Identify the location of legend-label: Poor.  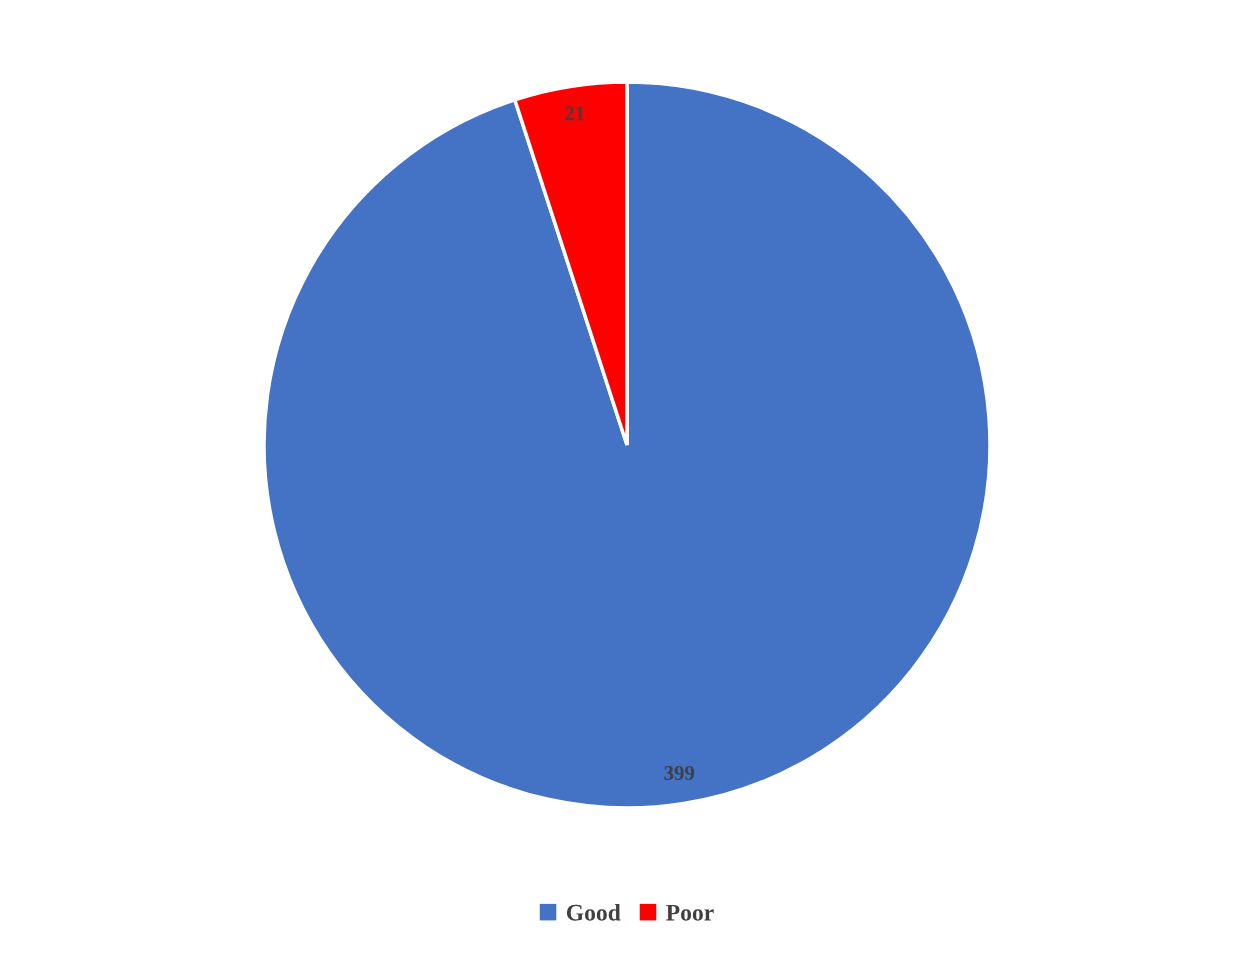
(690, 912).